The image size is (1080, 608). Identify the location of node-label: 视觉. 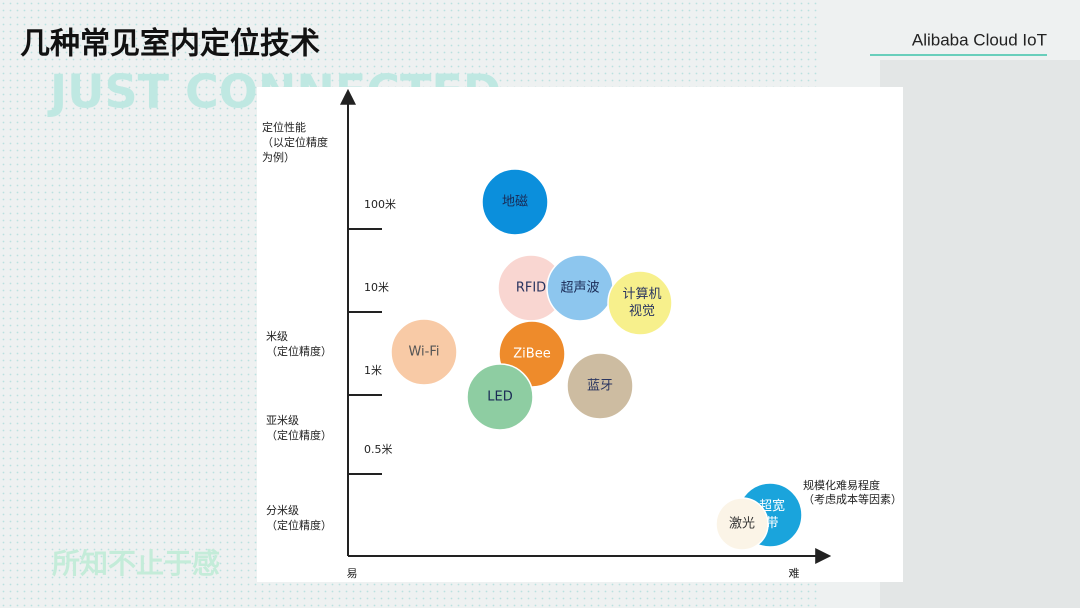
(642, 311).